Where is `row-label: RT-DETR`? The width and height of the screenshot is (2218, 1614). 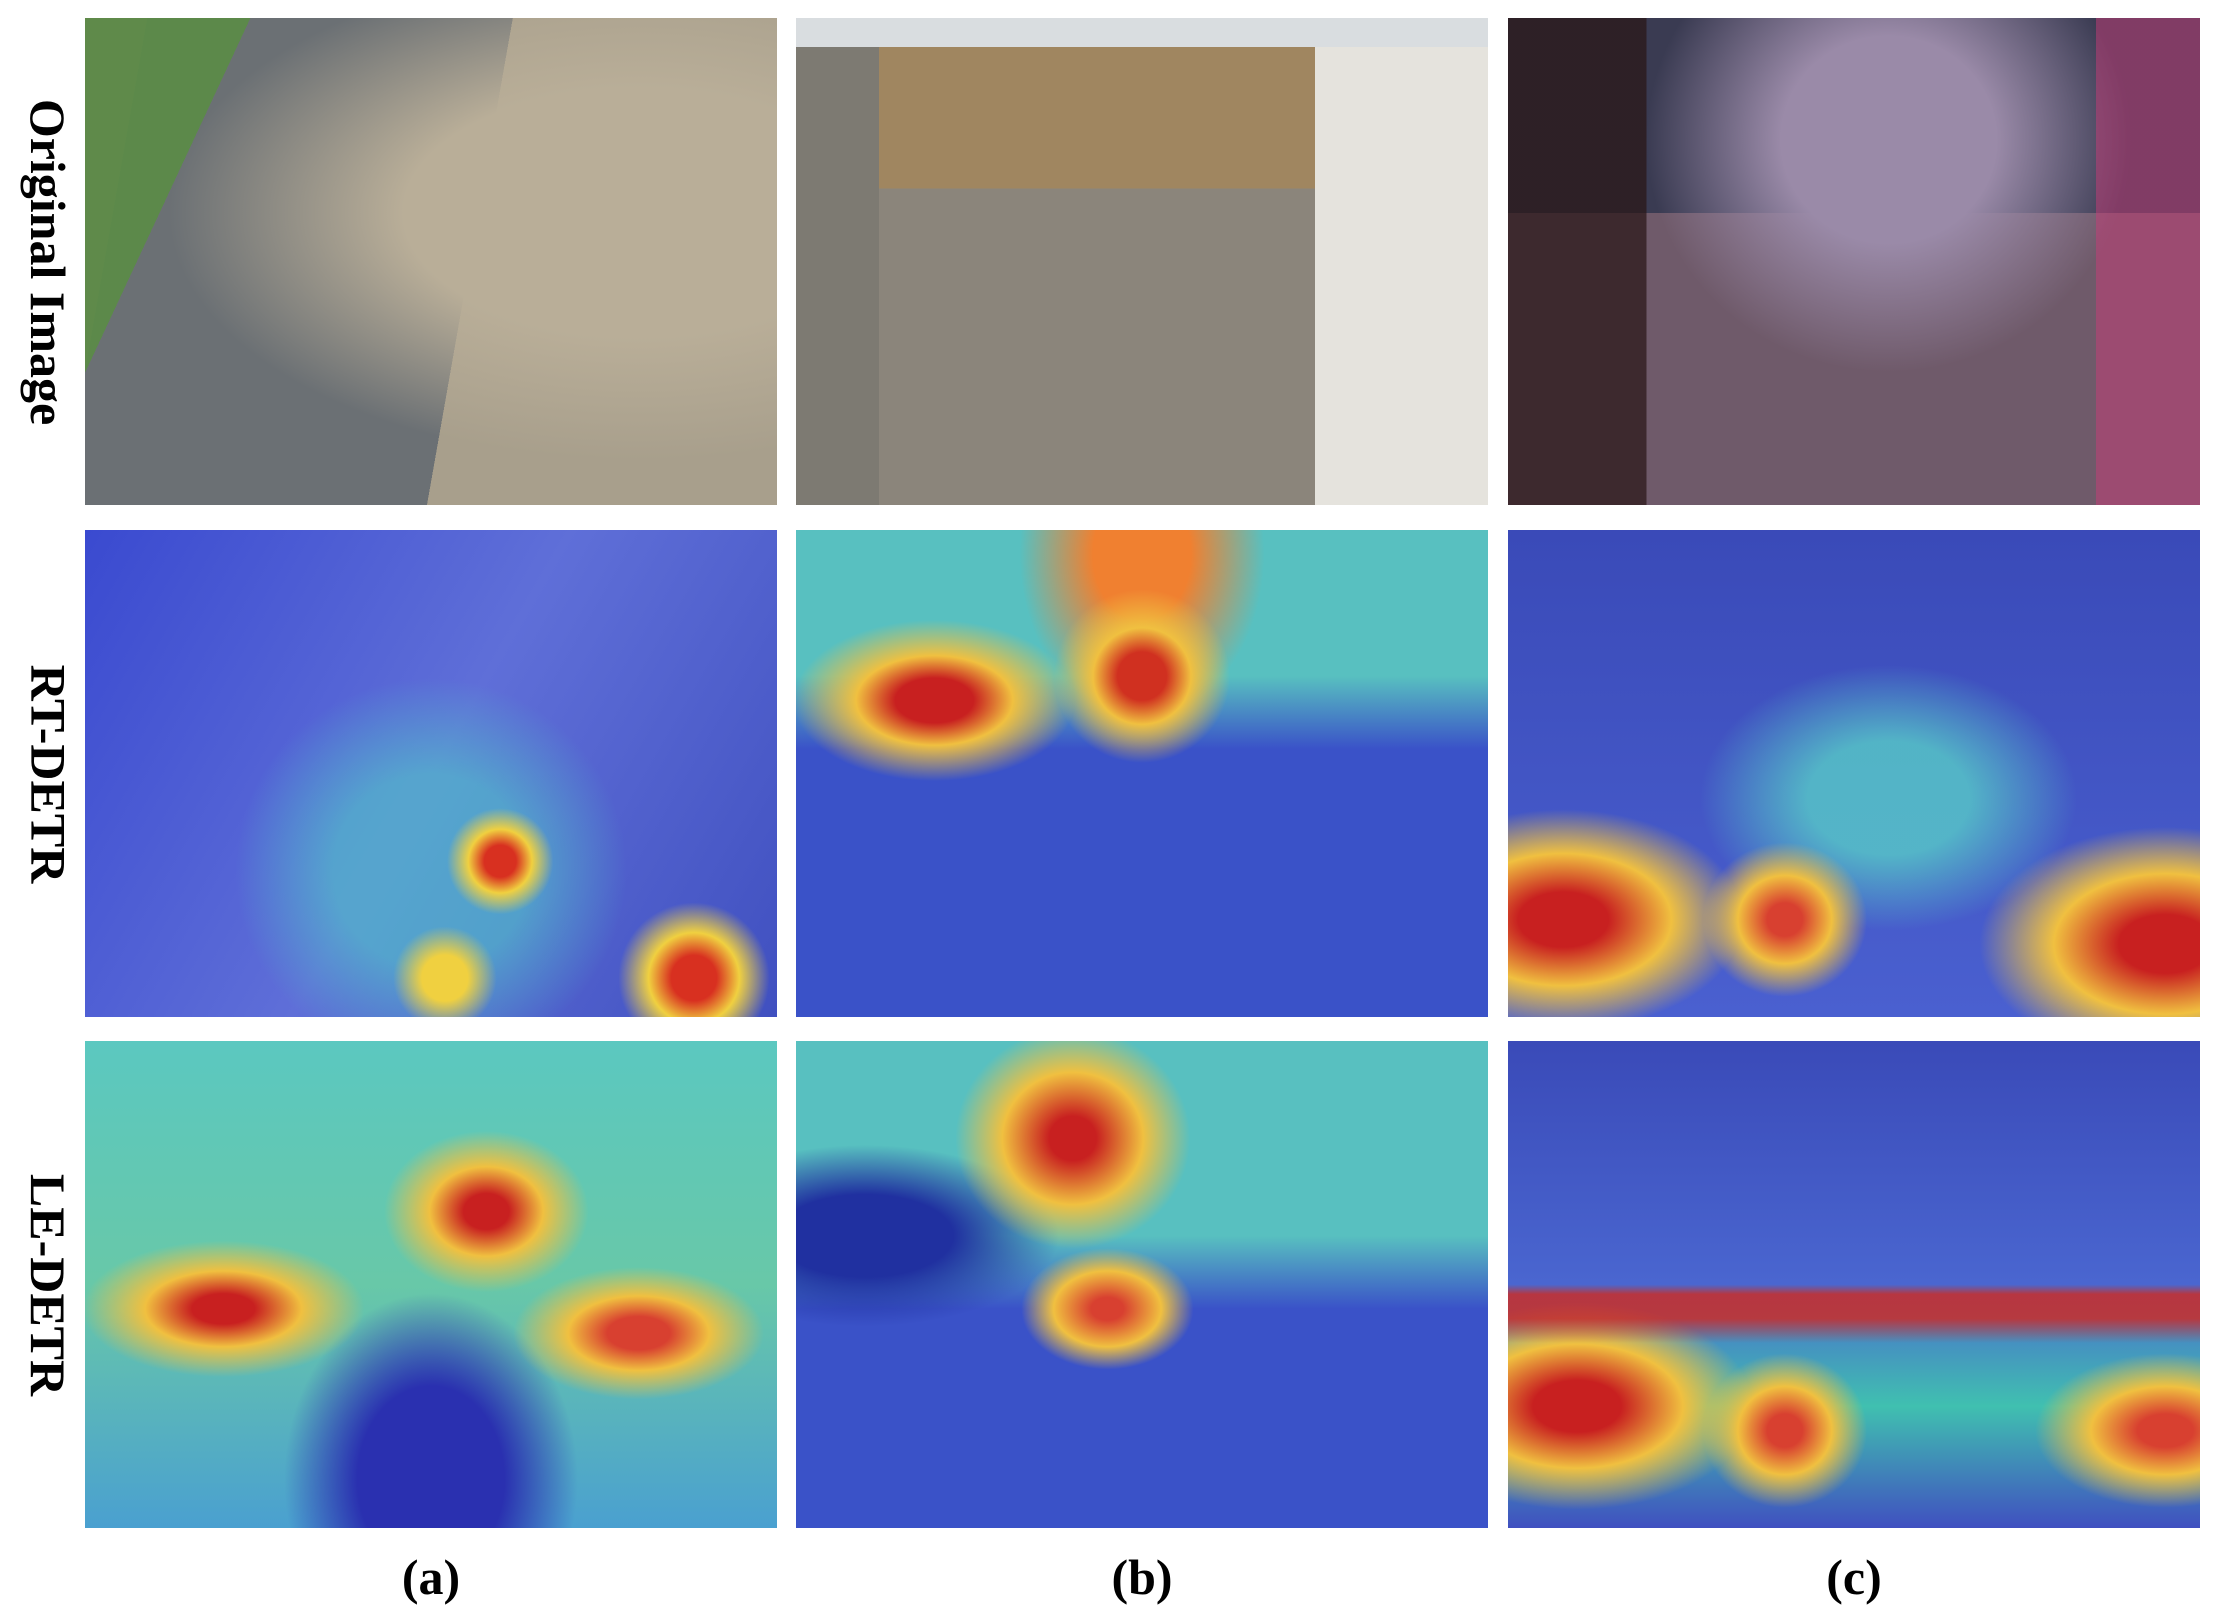
row-label: RT-DETR is located at coordinates (48, 773).